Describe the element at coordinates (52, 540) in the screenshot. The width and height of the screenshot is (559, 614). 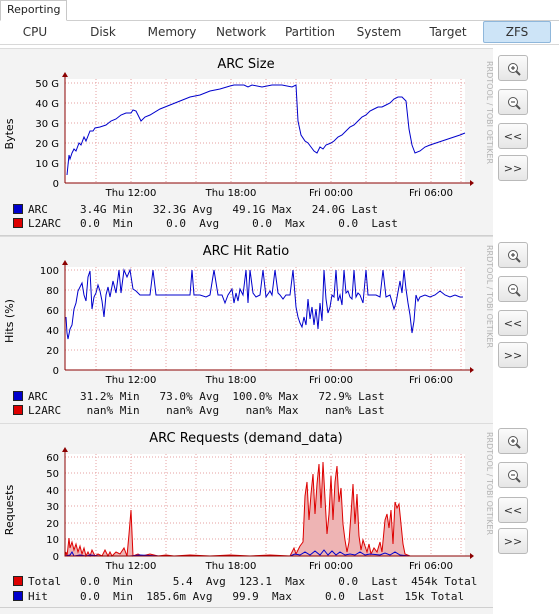
I see `y-tick: 10` at that location.